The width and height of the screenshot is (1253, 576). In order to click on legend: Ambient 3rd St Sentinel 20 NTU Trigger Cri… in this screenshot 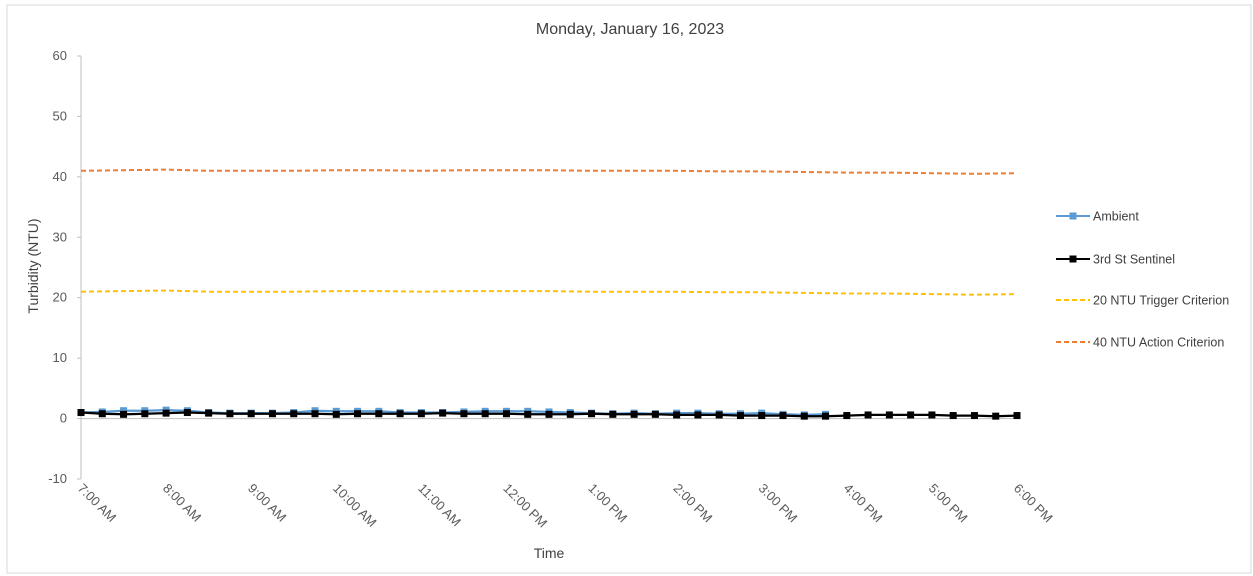, I will do `click(1142, 280)`.